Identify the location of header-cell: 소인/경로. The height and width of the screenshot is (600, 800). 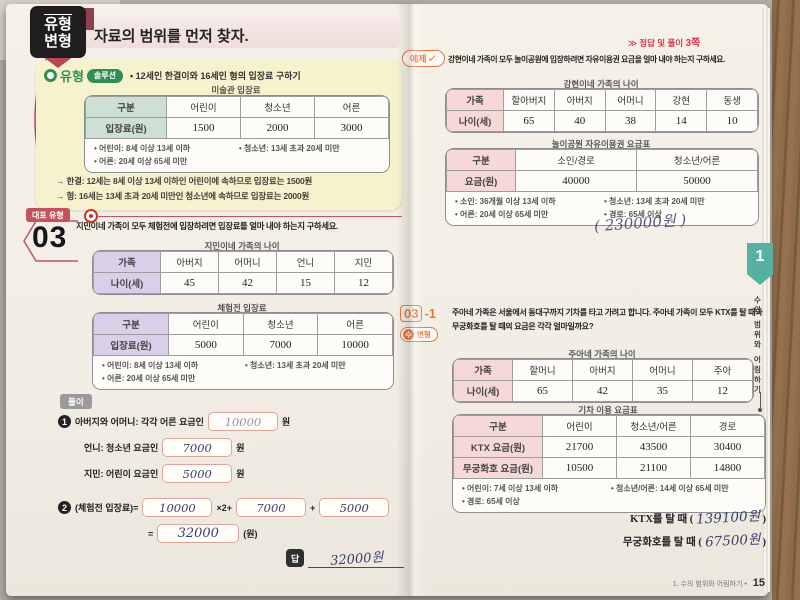
(576, 160).